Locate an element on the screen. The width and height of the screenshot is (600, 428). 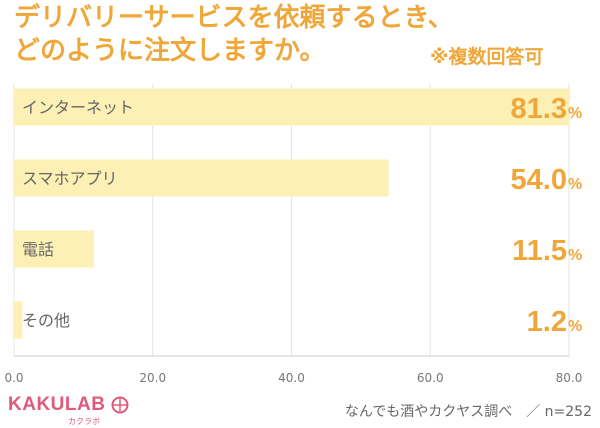
value-label: 81.3 is located at coordinates (539, 109).